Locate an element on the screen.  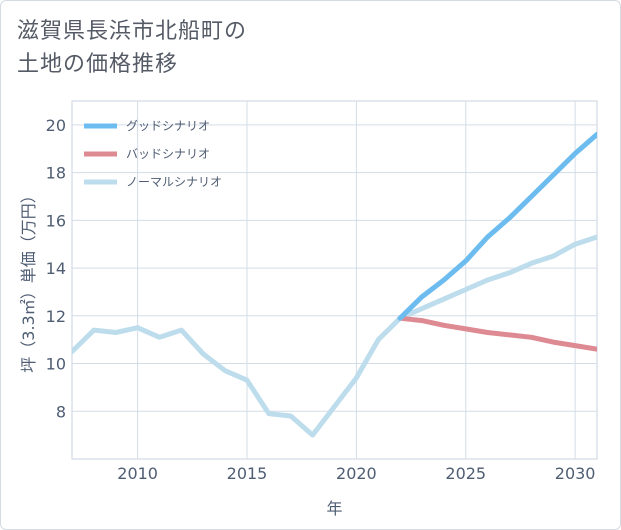
y-tick-label: 14 is located at coordinates (56, 268).